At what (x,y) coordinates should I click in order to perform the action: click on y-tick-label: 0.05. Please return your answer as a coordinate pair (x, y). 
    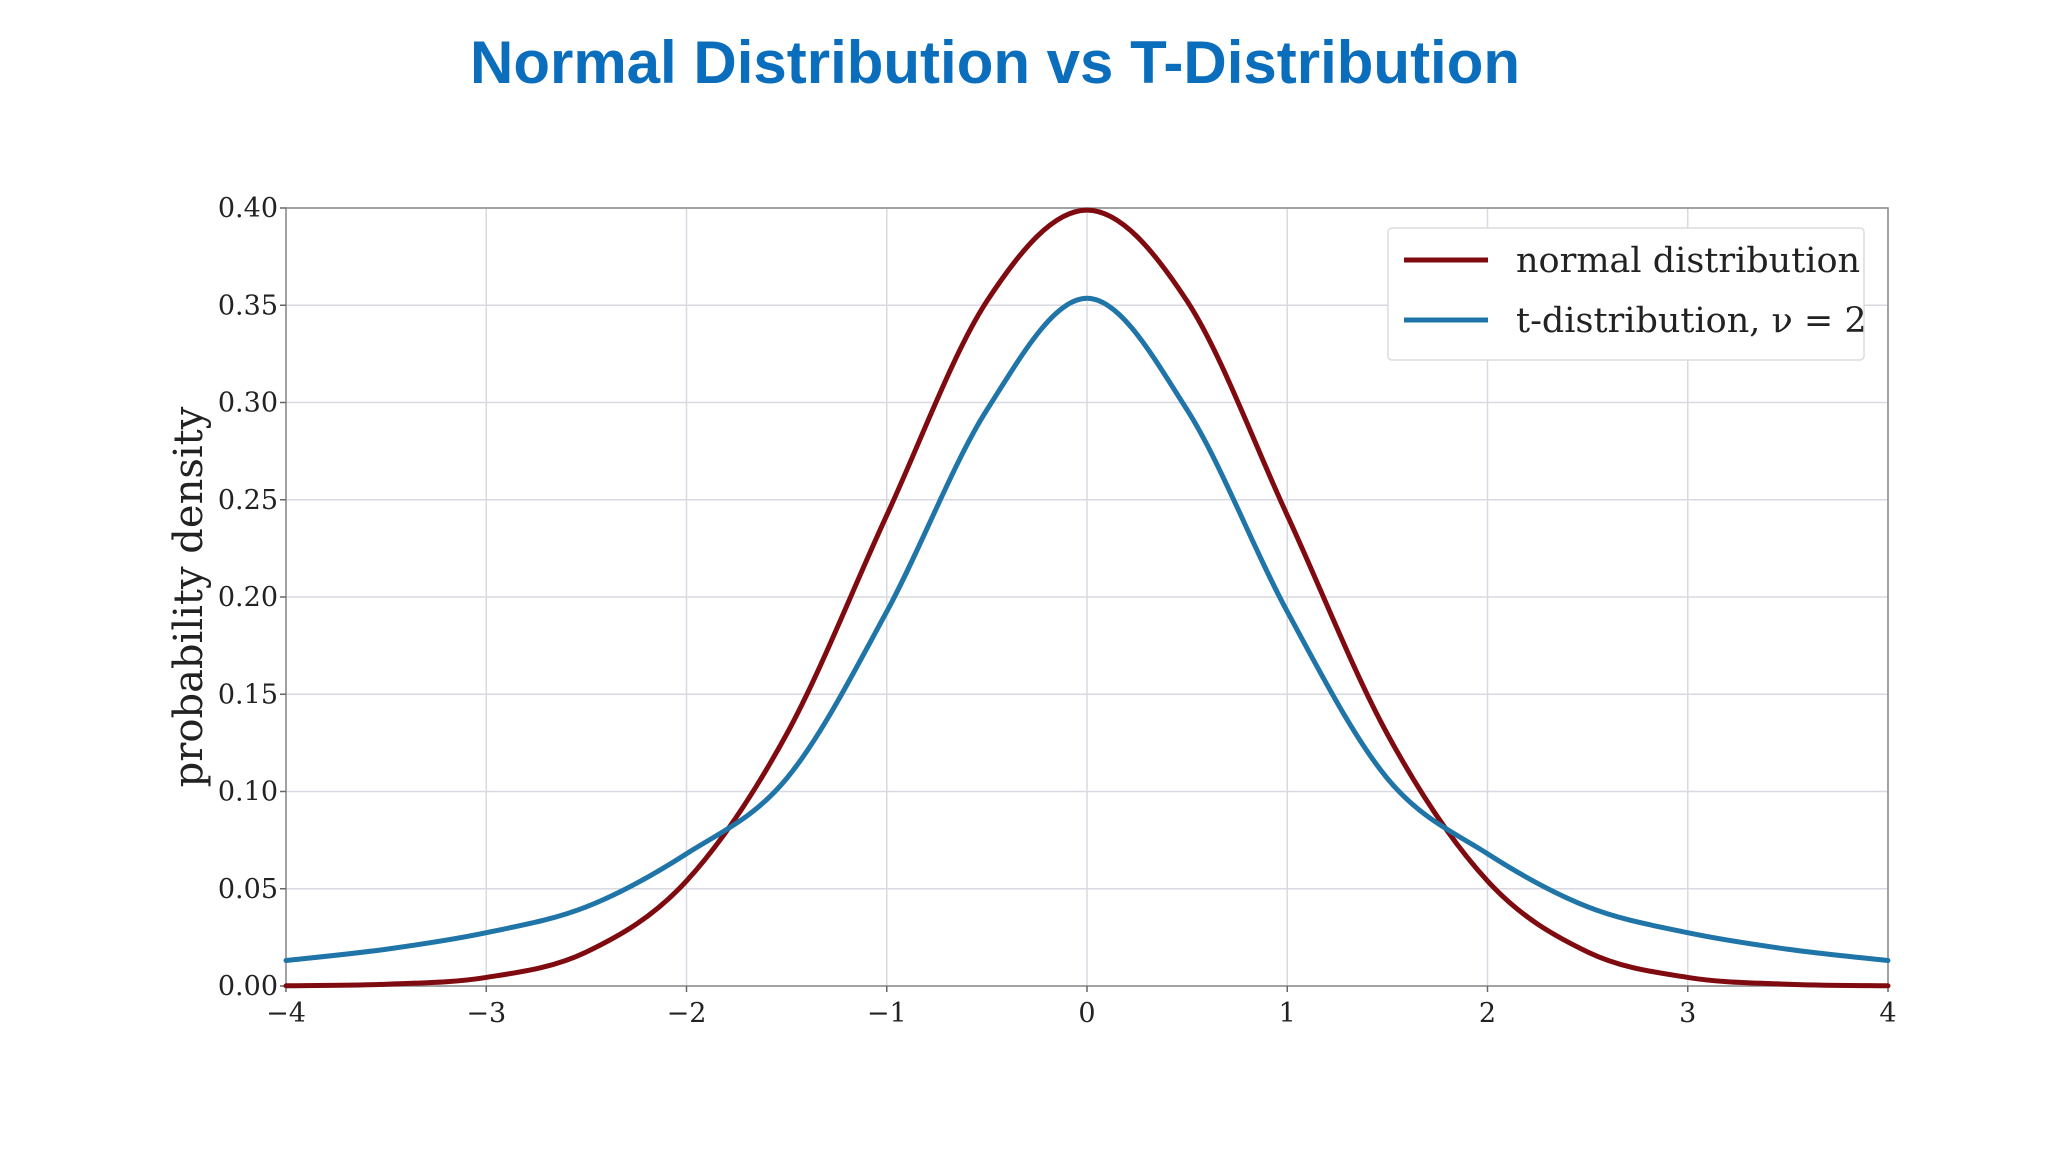
    Looking at the image, I should click on (248, 889).